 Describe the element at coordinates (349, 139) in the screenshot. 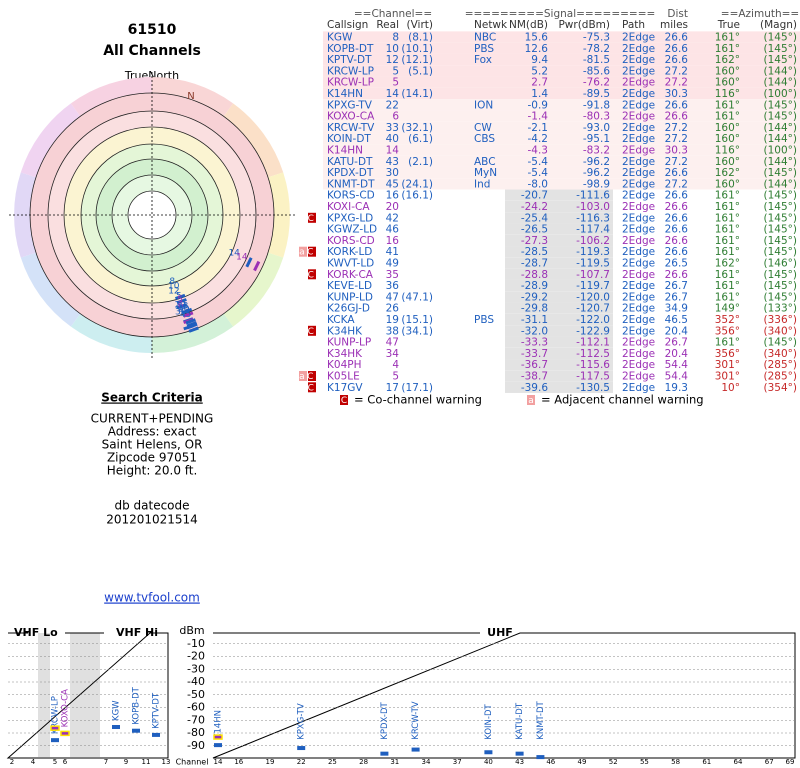

I see `cell-callsign: KOIN-DT` at that location.